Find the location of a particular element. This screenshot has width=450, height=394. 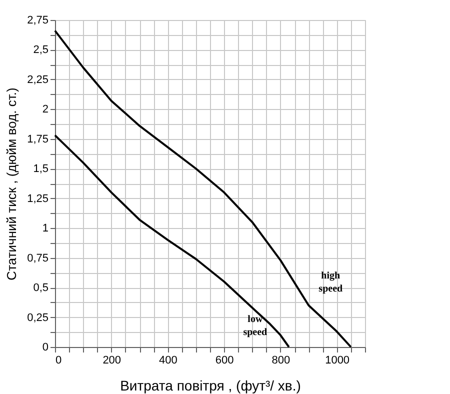

y-tick-label: 1 is located at coordinates (45, 228).